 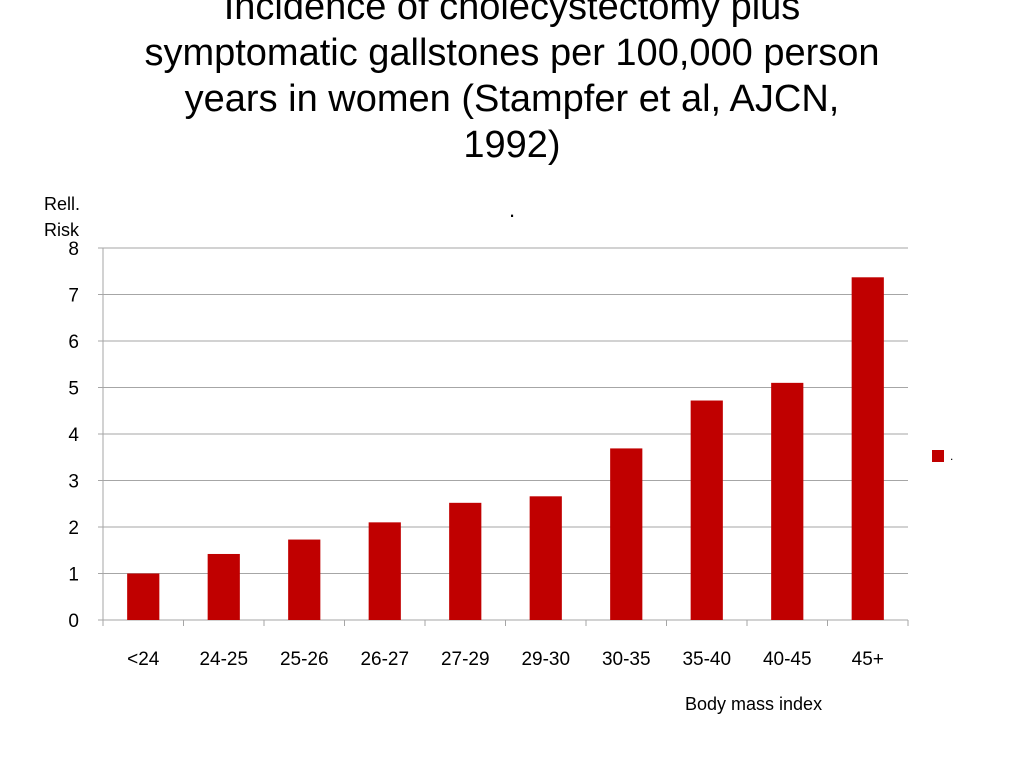 I want to click on x-tick-label: <24, so click(x=143, y=659).